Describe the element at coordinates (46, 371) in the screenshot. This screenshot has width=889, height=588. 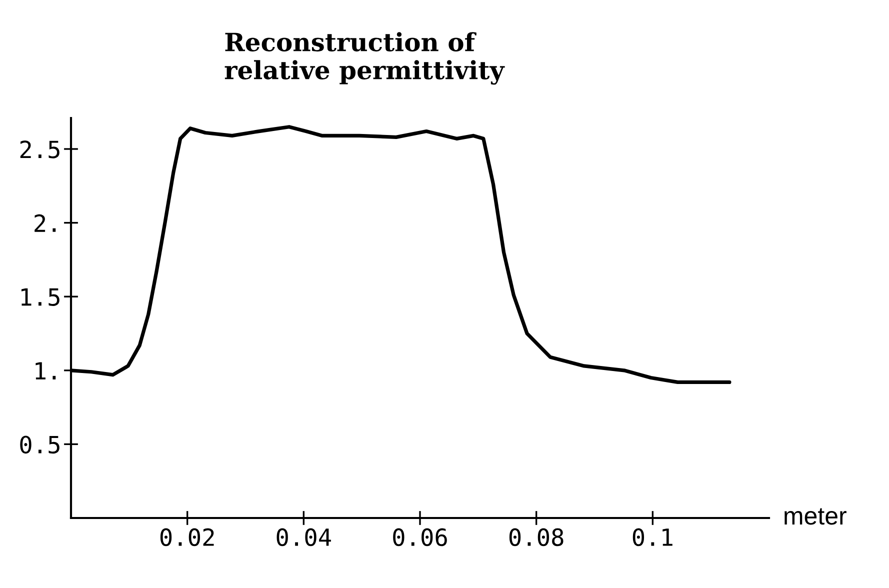
I see `y-tick-label: 1.` at that location.